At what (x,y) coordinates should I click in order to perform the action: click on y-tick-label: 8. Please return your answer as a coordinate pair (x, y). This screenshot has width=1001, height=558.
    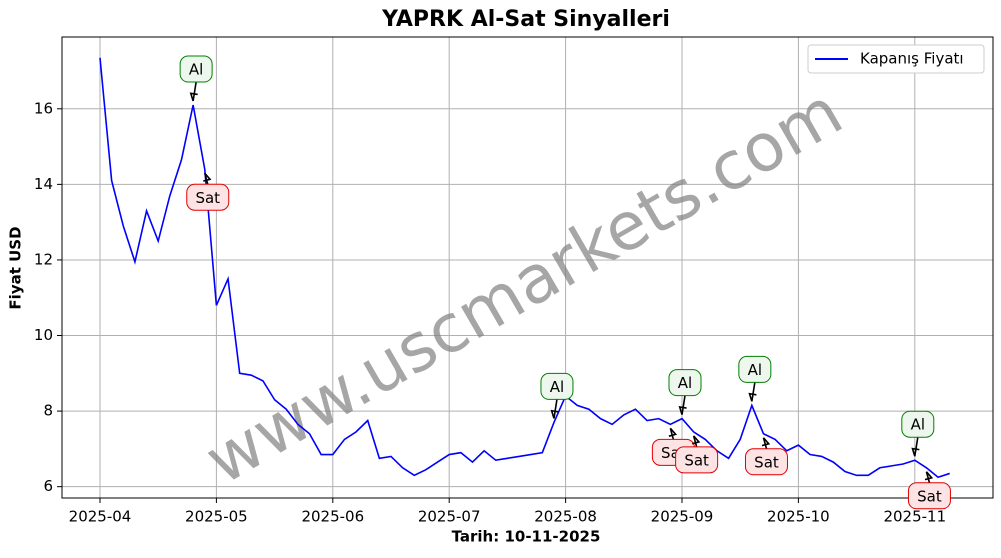
    Looking at the image, I should click on (48, 411).